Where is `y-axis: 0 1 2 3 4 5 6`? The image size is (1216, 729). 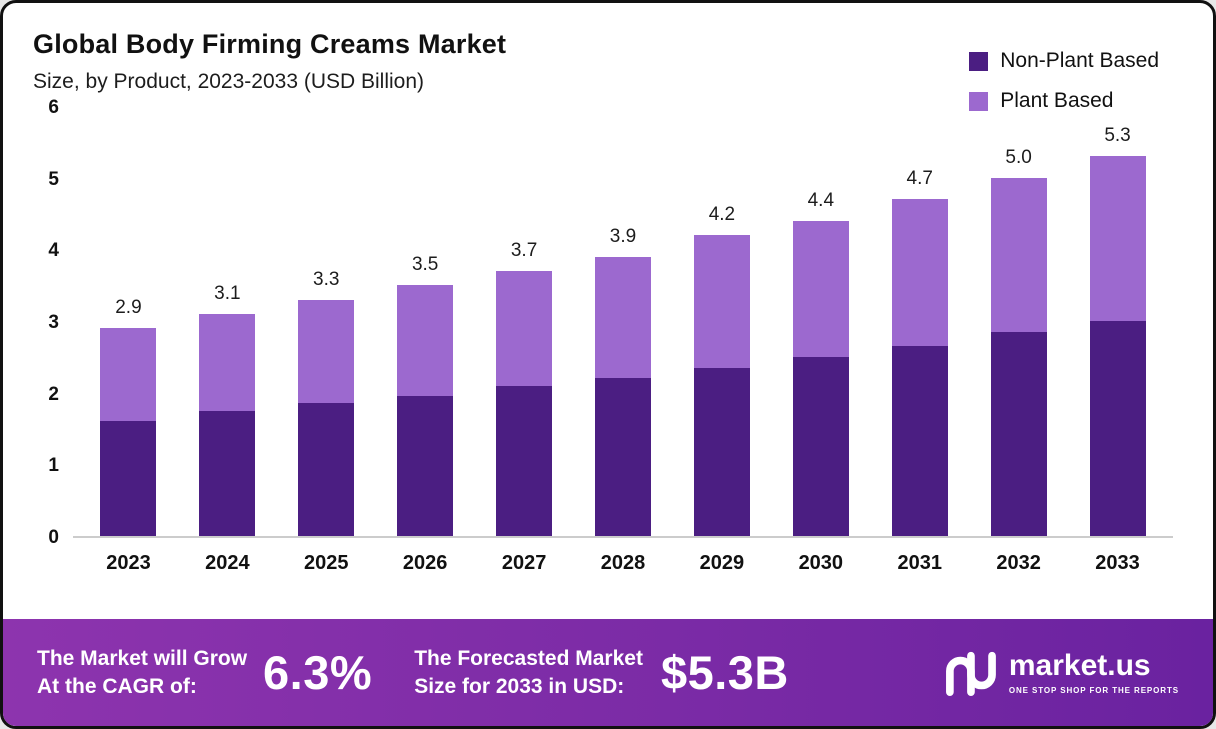 y-axis: 0 1 2 3 4 5 6 is located at coordinates (47, 322).